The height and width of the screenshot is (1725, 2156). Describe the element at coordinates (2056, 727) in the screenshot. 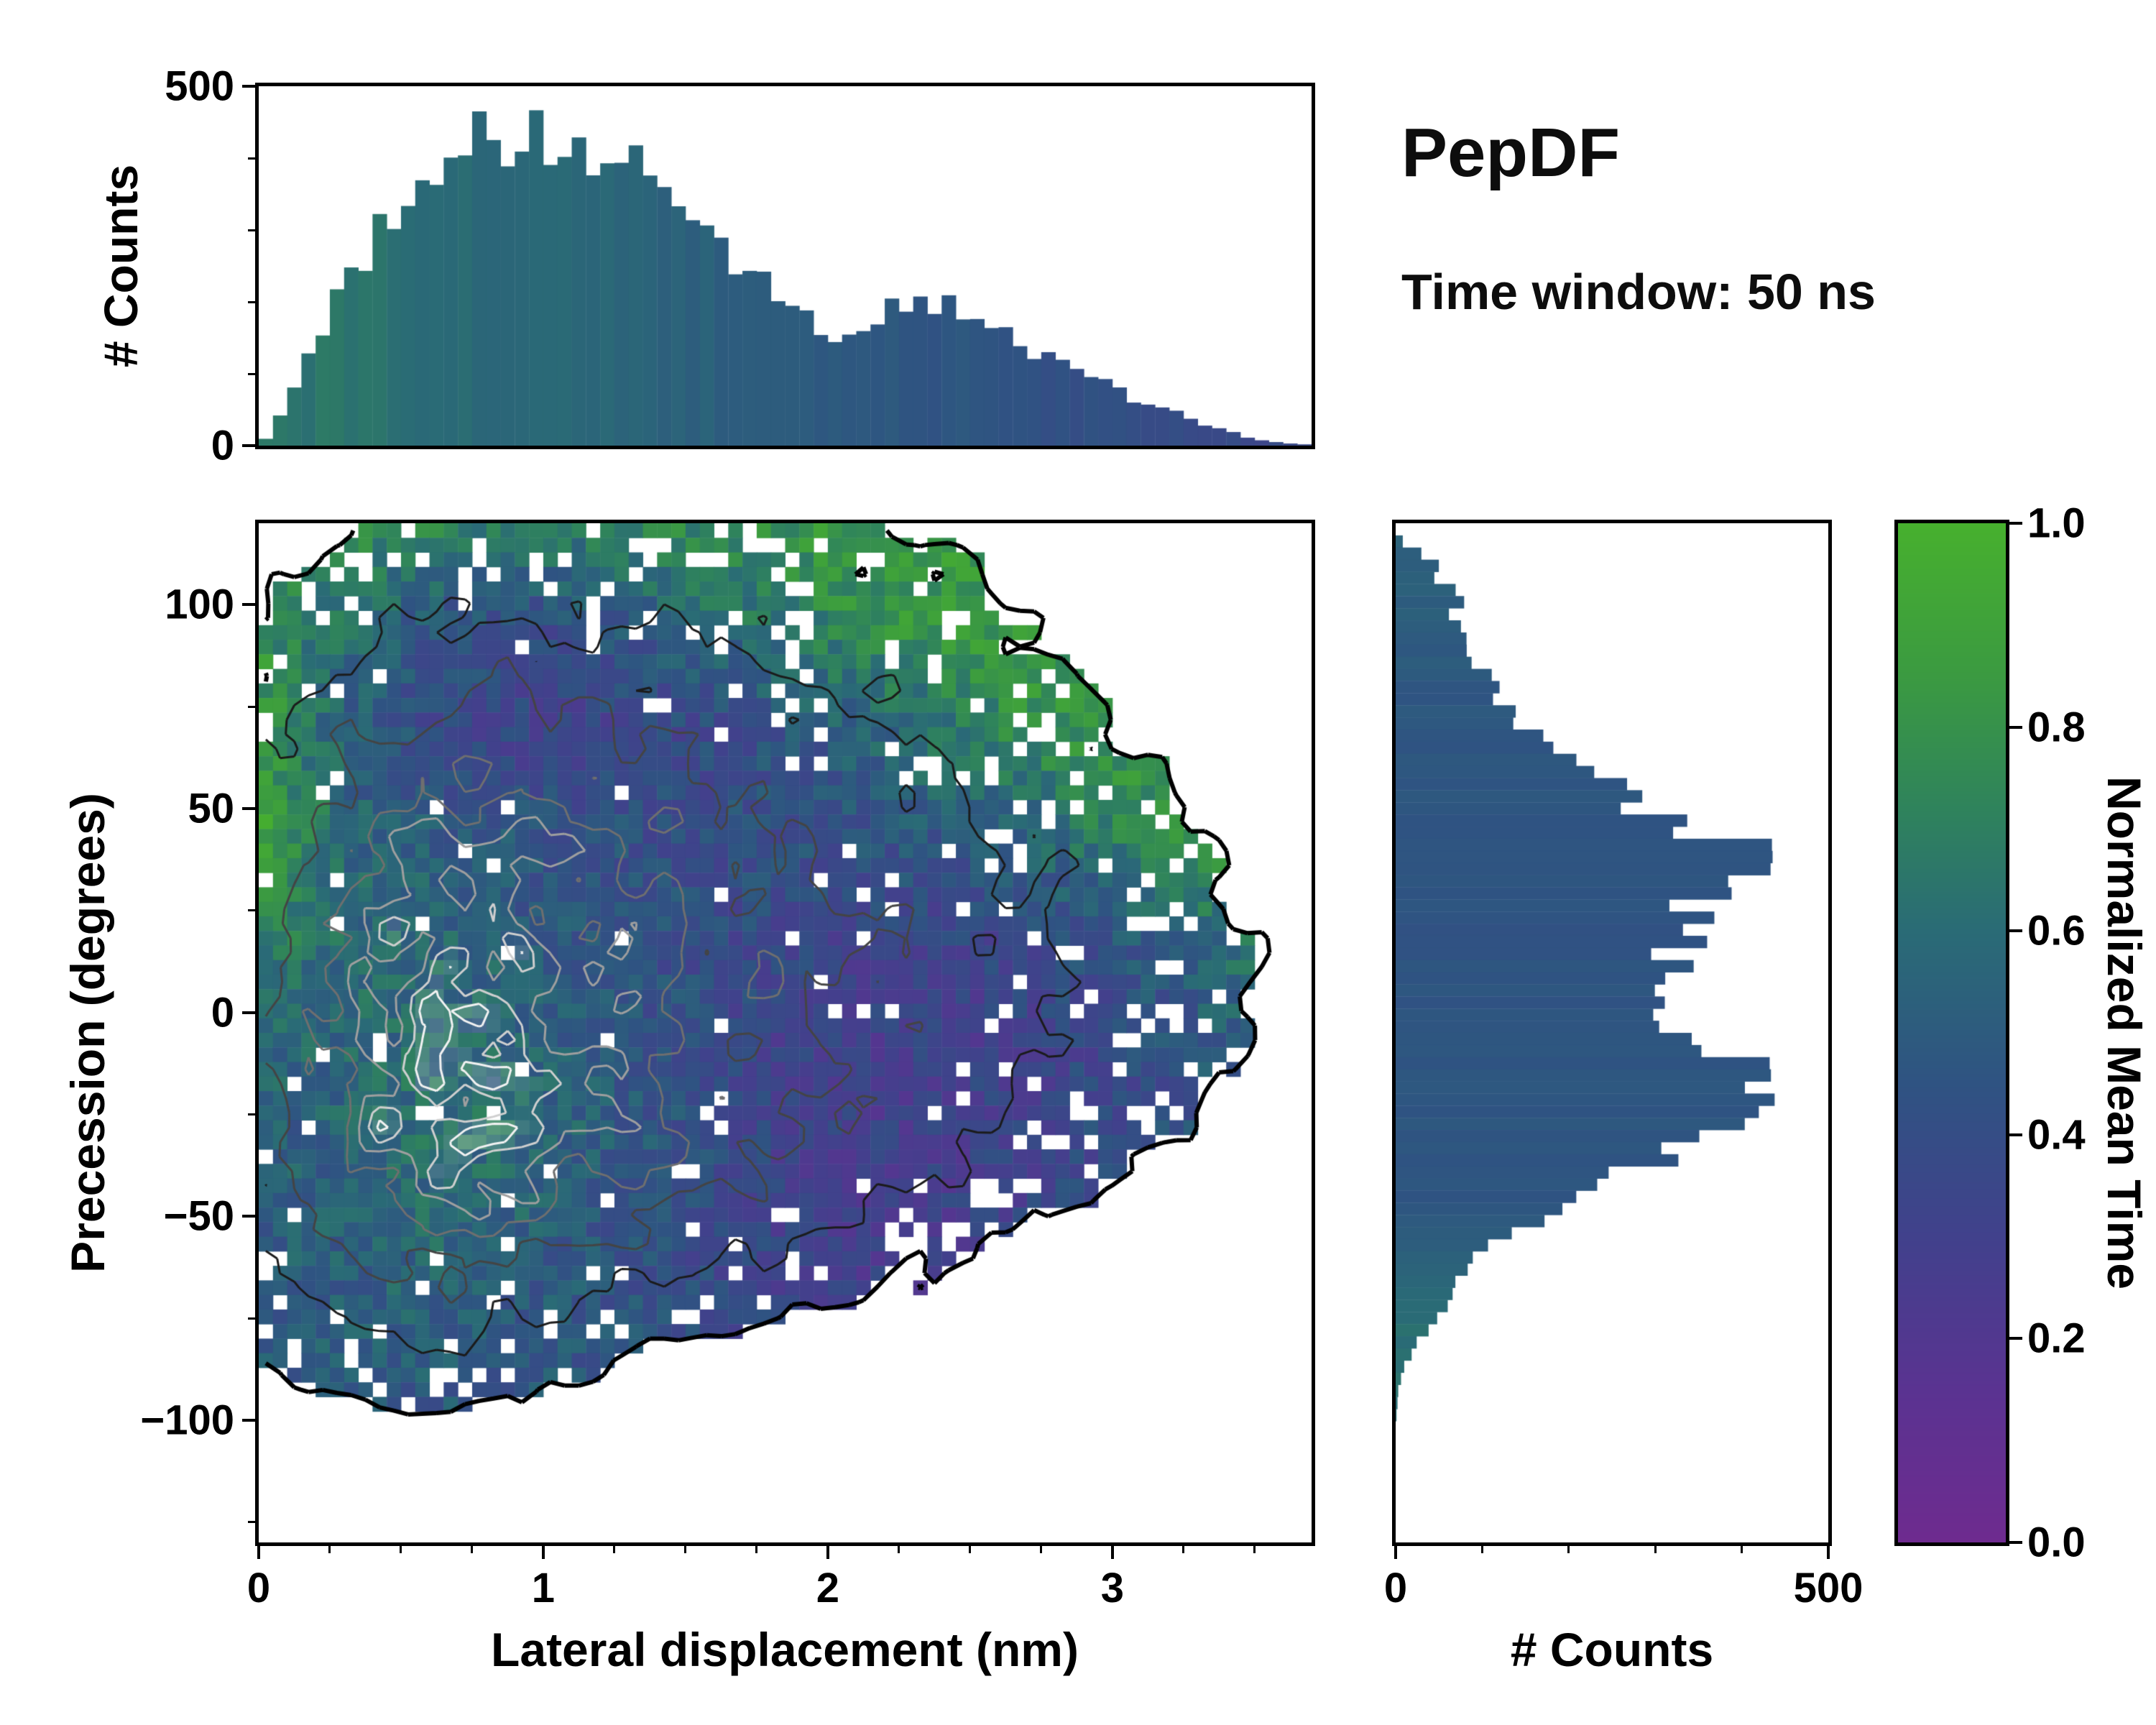

I see `tick-label: 0.8` at that location.